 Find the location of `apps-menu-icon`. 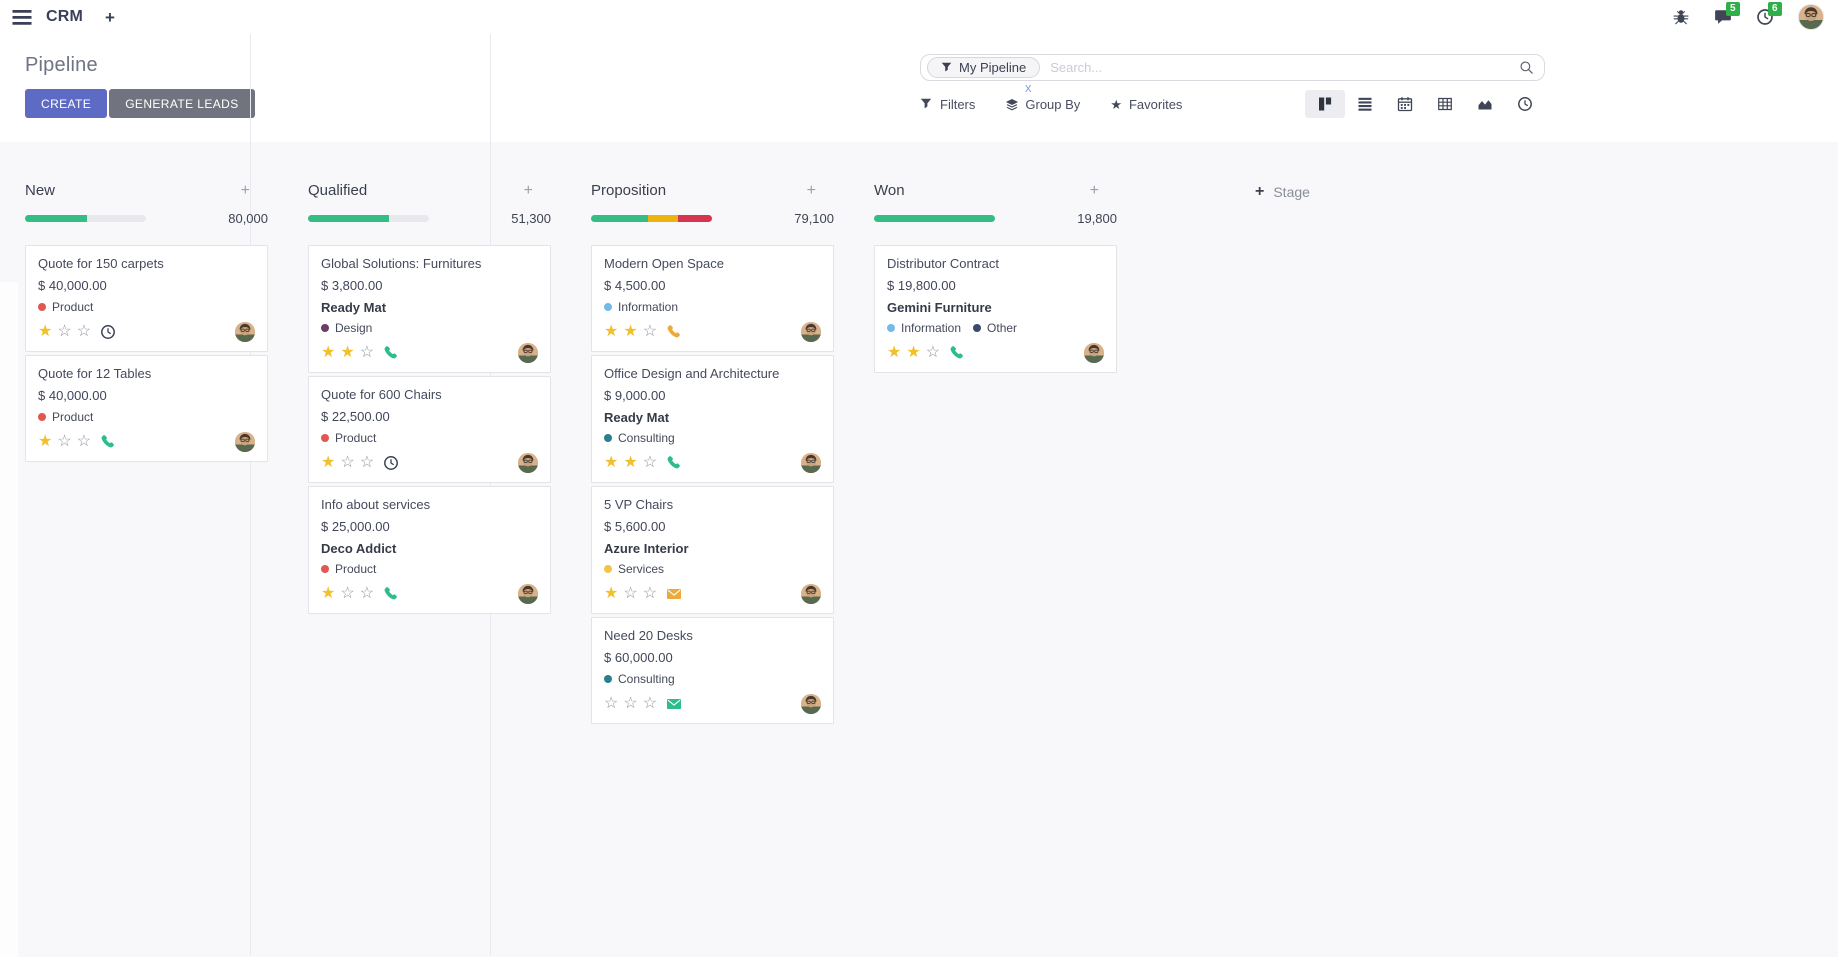

apps-menu-icon is located at coordinates (22, 17).